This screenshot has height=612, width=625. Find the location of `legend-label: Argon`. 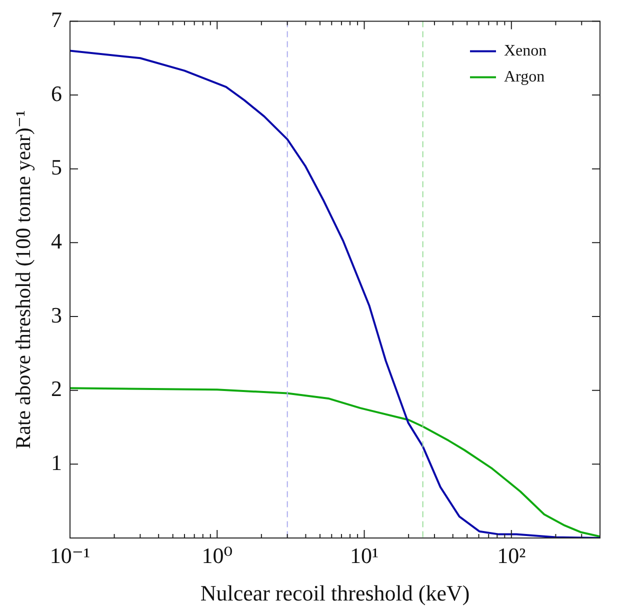

legend-label: Argon is located at coordinates (524, 77).